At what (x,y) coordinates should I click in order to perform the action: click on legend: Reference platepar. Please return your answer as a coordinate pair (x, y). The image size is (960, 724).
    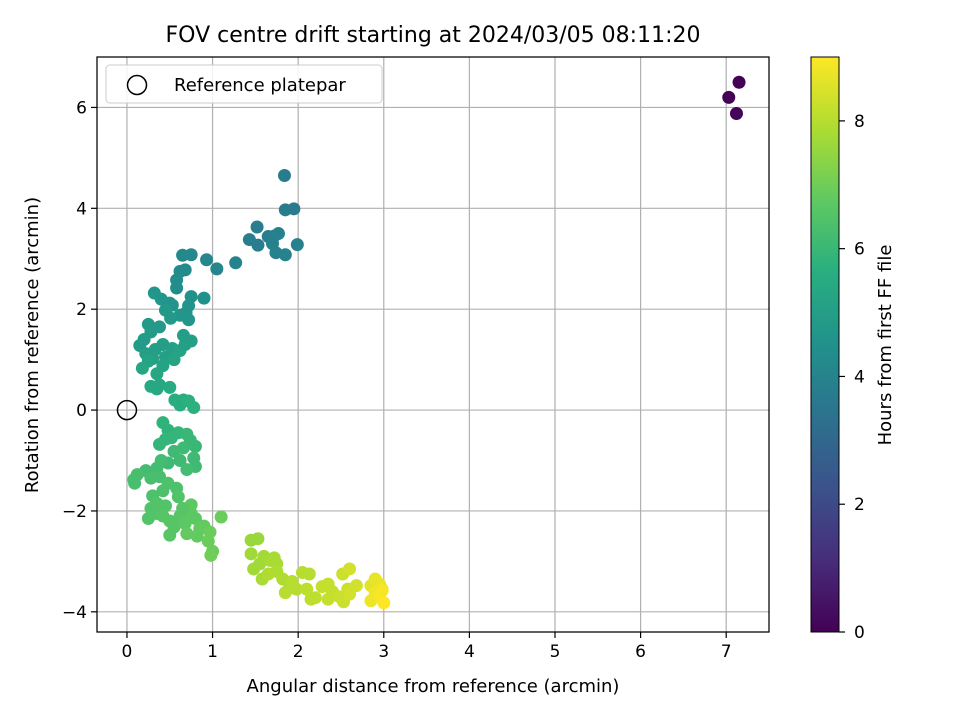
    Looking at the image, I should click on (244, 84).